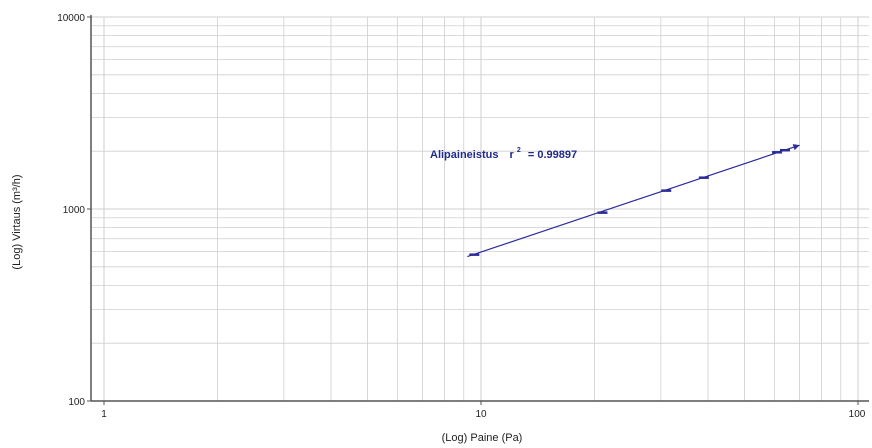  I want to click on annotation-prefix: Alipaineistus, so click(464, 155).